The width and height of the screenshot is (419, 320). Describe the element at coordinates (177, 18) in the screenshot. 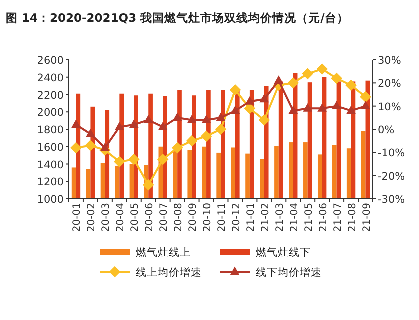

I see `chart-title: 图 14：2020-2021Q3 我国燃气灶市场双线均价情况（元/台）` at that location.